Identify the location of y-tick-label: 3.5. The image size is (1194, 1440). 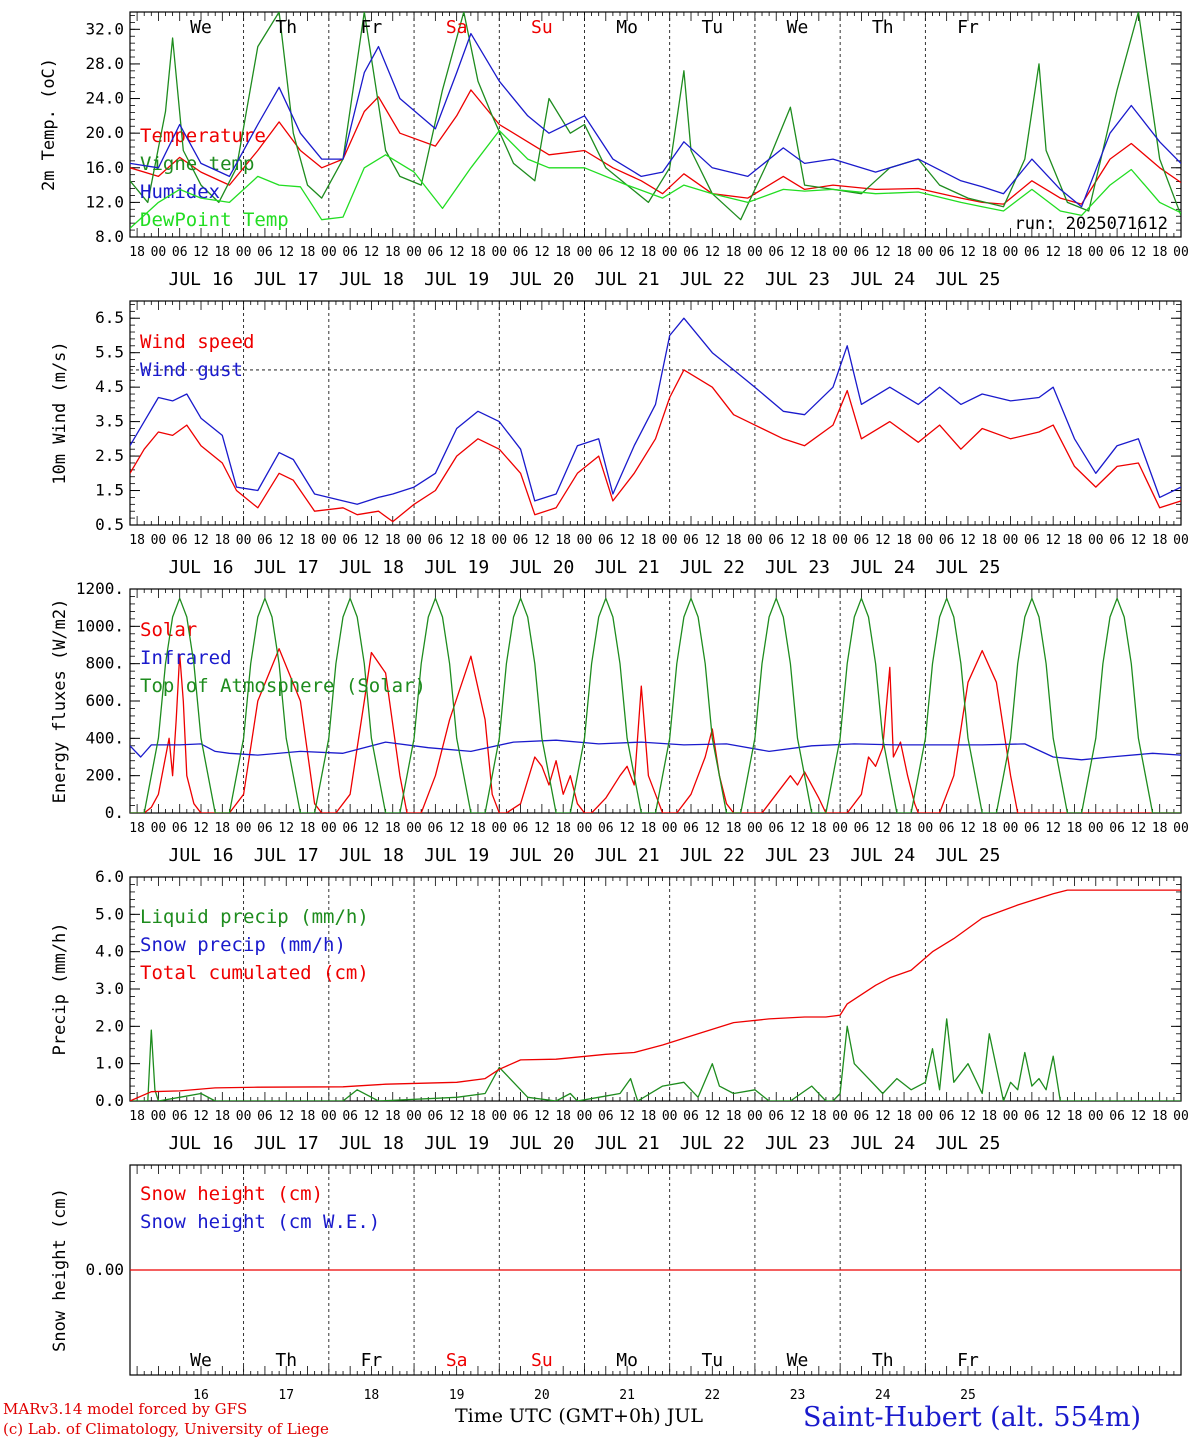
(109, 421).